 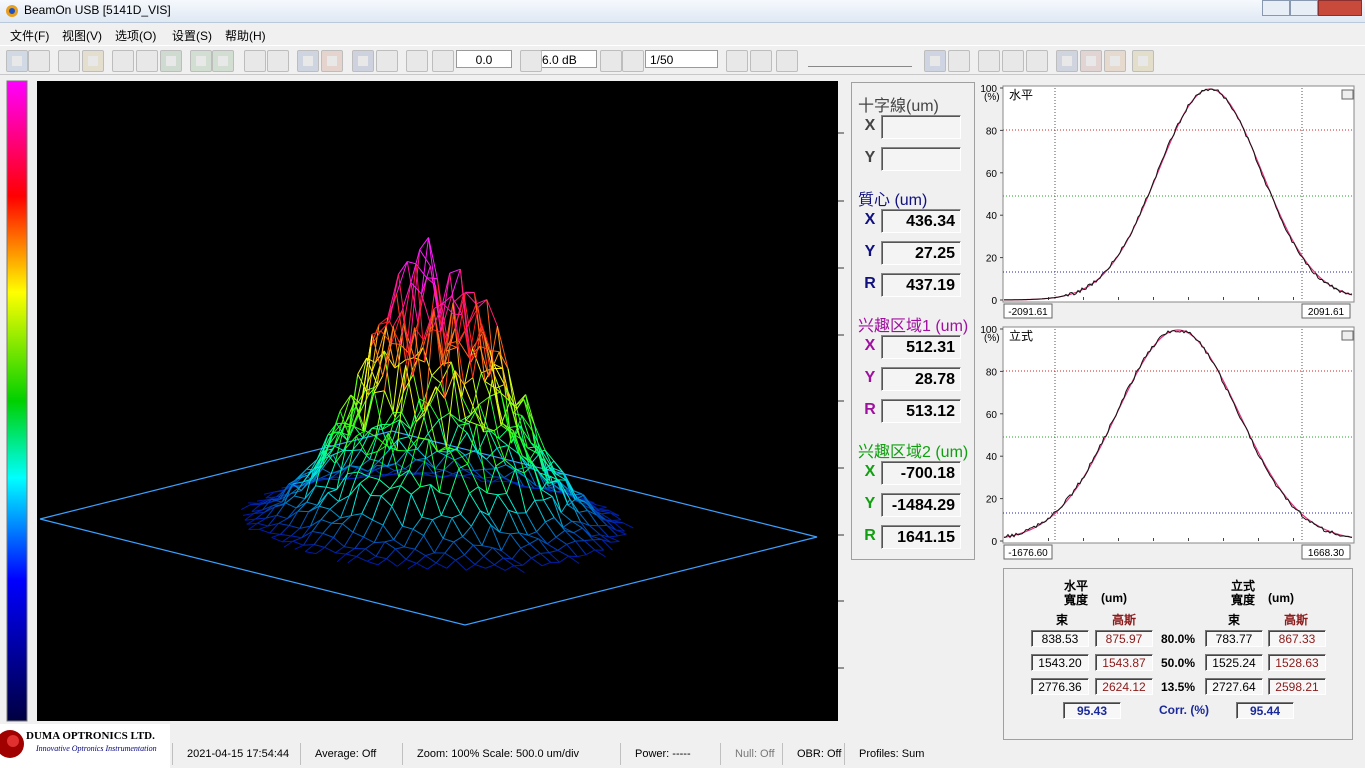 What do you see at coordinates (30, 36) in the screenshot?
I see `menu-item: 文件(F)` at bounding box center [30, 36].